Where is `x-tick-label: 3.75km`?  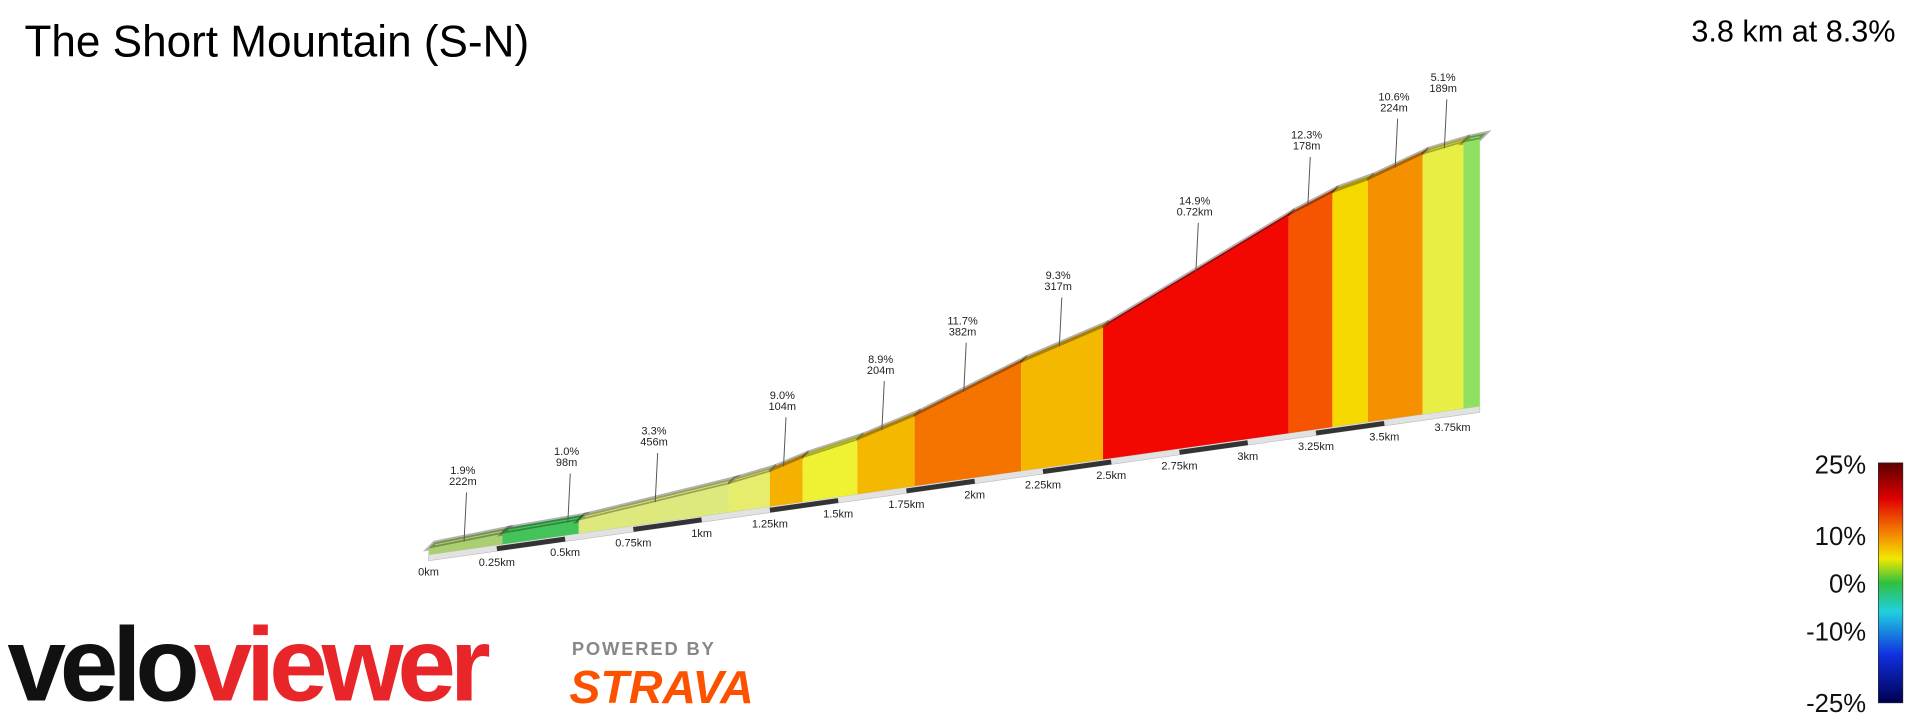 x-tick-label: 3.75km is located at coordinates (1452, 428).